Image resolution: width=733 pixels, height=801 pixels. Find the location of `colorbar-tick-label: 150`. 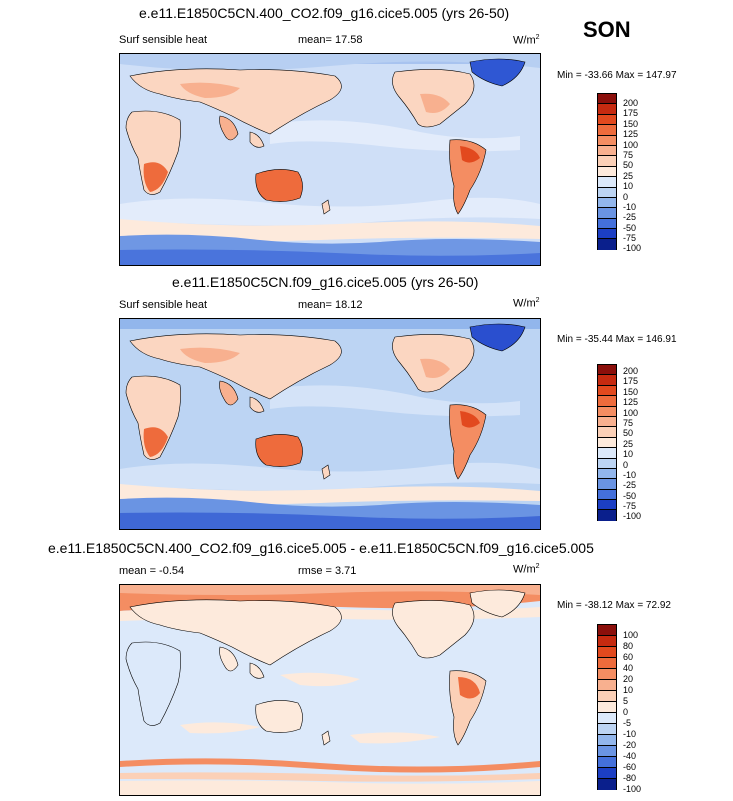

colorbar-tick-label: 150 is located at coordinates (631, 123).